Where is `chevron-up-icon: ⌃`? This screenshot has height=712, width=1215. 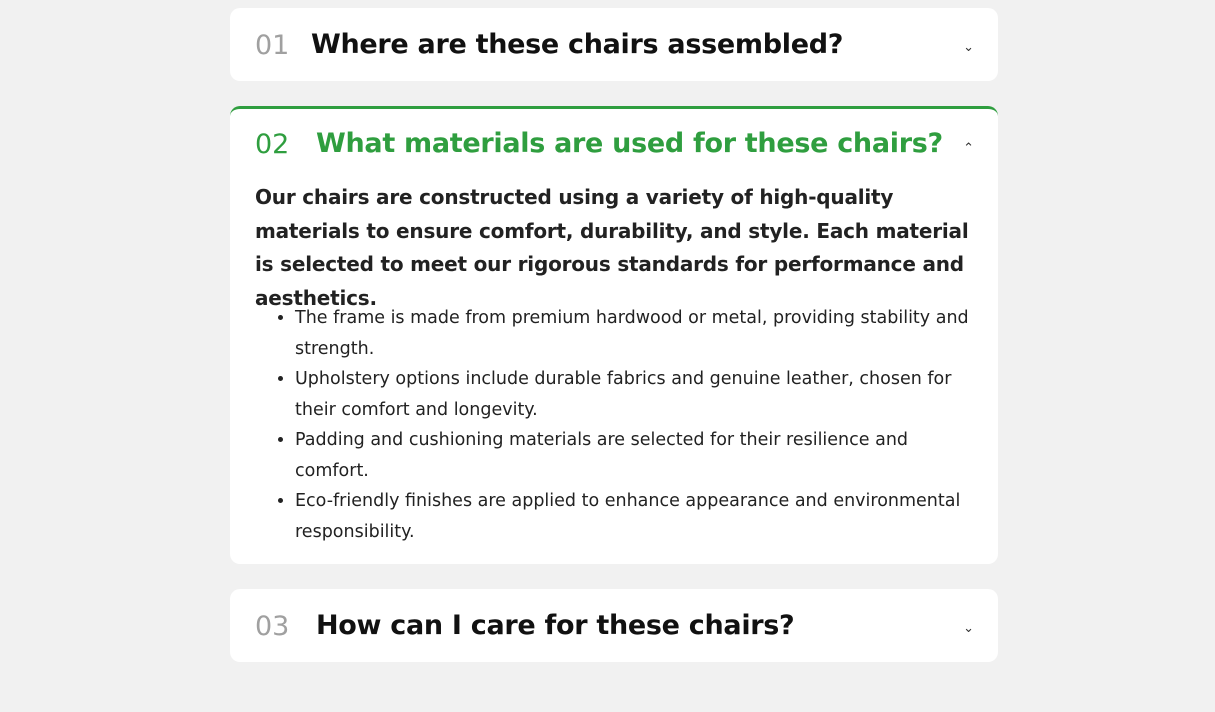
chevron-up-icon: ⌃ is located at coordinates (968, 148).